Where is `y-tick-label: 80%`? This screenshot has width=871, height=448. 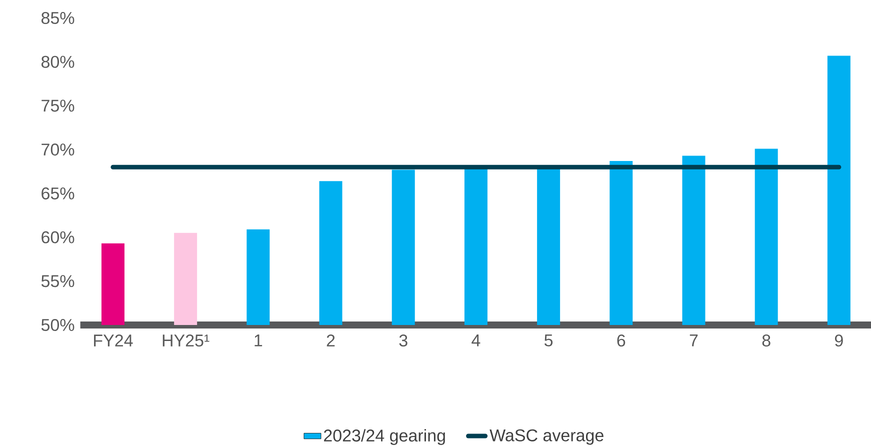
y-tick-label: 80% is located at coordinates (57, 62).